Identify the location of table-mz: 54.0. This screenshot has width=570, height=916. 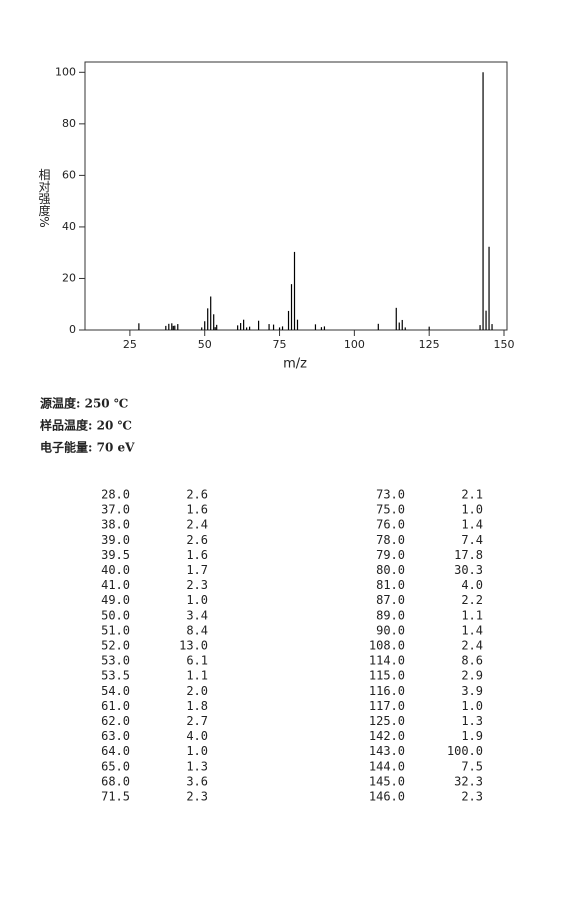
(115, 691).